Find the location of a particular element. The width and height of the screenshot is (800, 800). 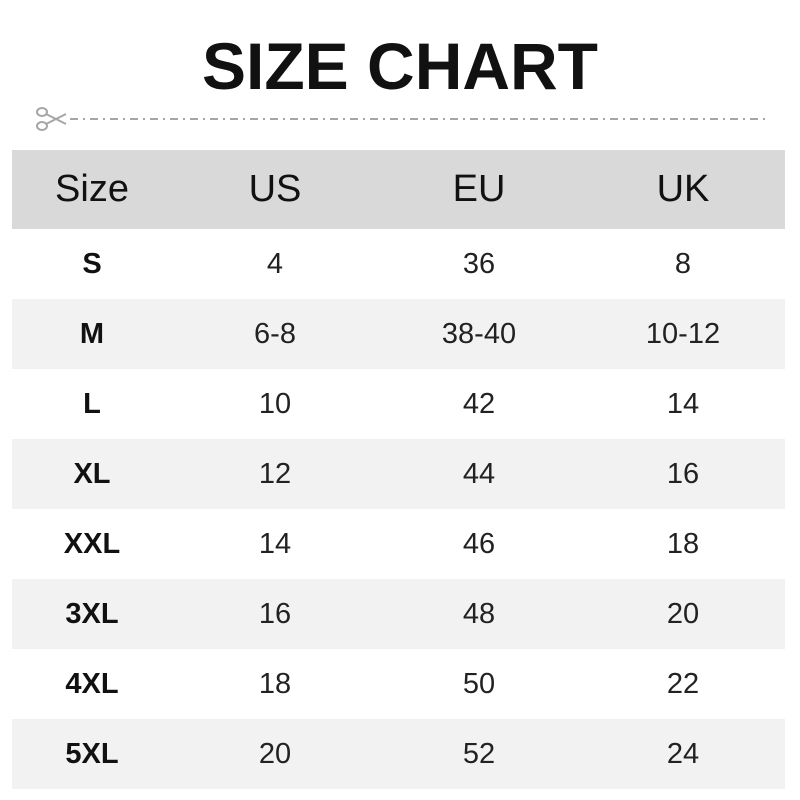

cell-us: 4 is located at coordinates (275, 263).